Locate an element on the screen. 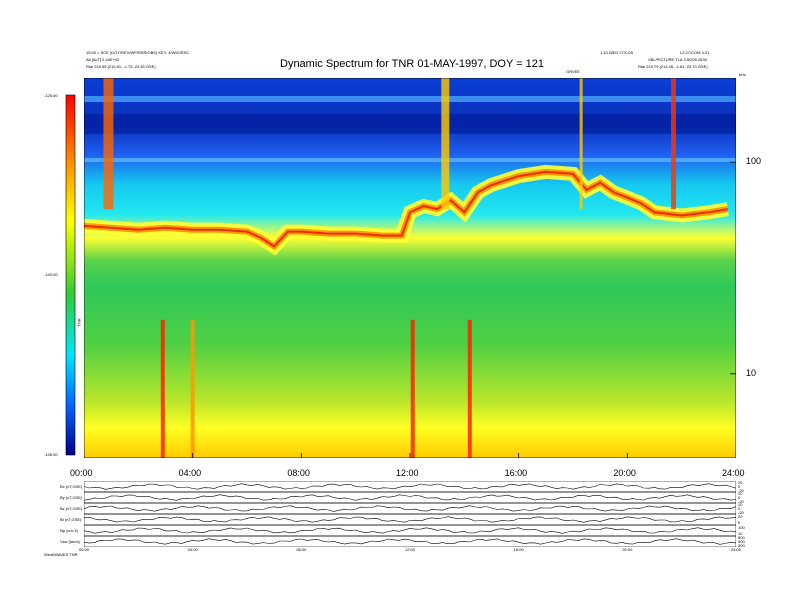 The image size is (792, 612). band-top-light is located at coordinates (410, 99).